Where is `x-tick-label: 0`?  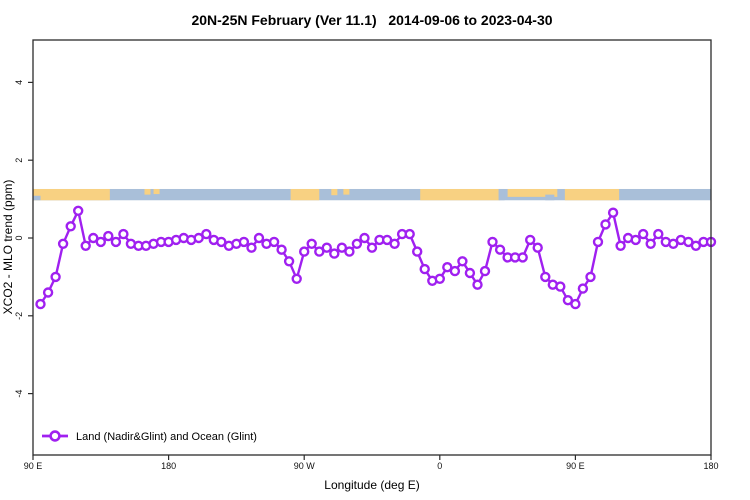
x-tick-label: 0 is located at coordinates (439, 466).